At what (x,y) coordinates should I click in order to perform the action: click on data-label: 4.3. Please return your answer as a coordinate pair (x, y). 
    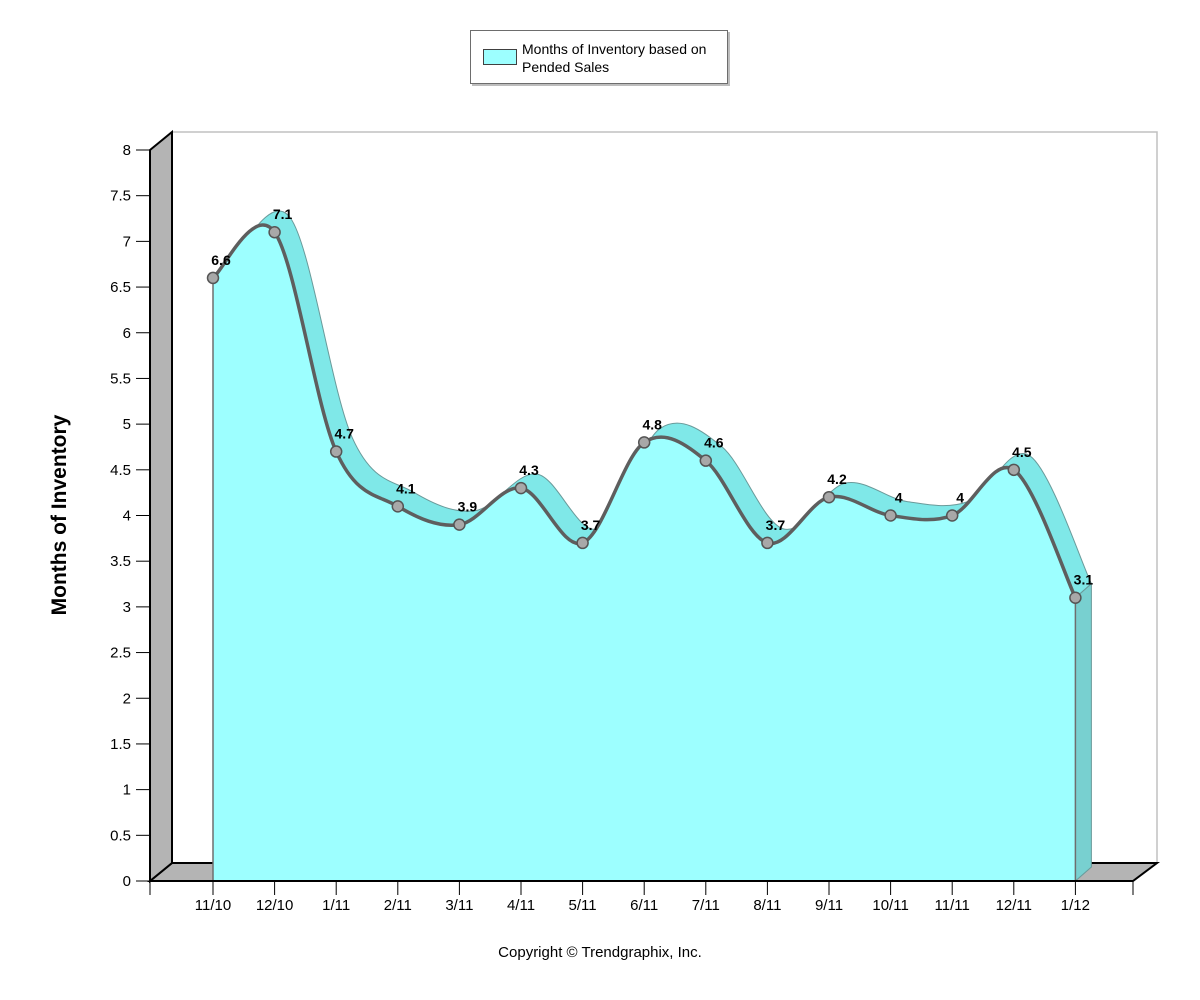
    Looking at the image, I should click on (529, 470).